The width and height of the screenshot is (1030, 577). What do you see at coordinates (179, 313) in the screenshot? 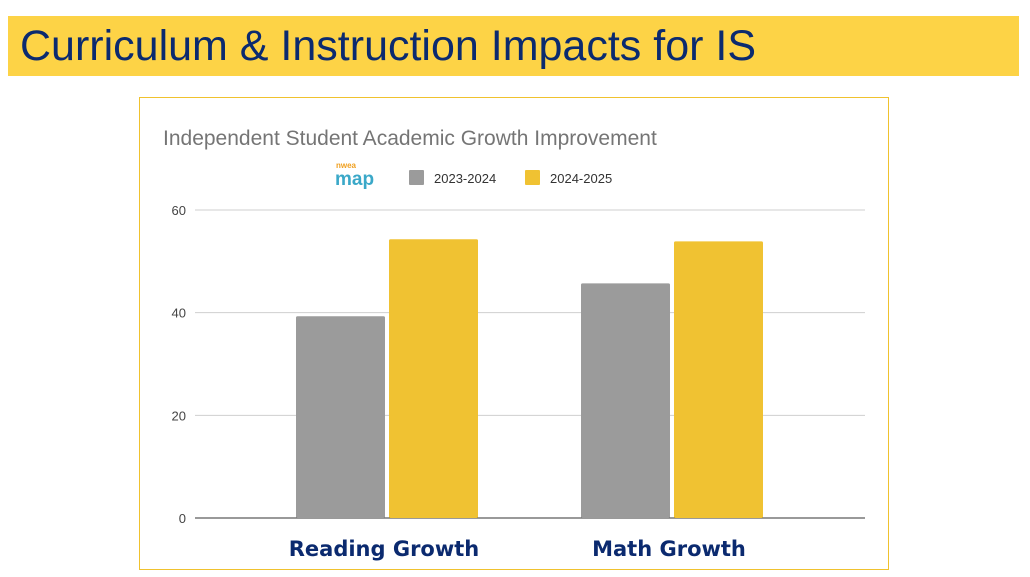
I see `y-tick-label: 40` at bounding box center [179, 313].